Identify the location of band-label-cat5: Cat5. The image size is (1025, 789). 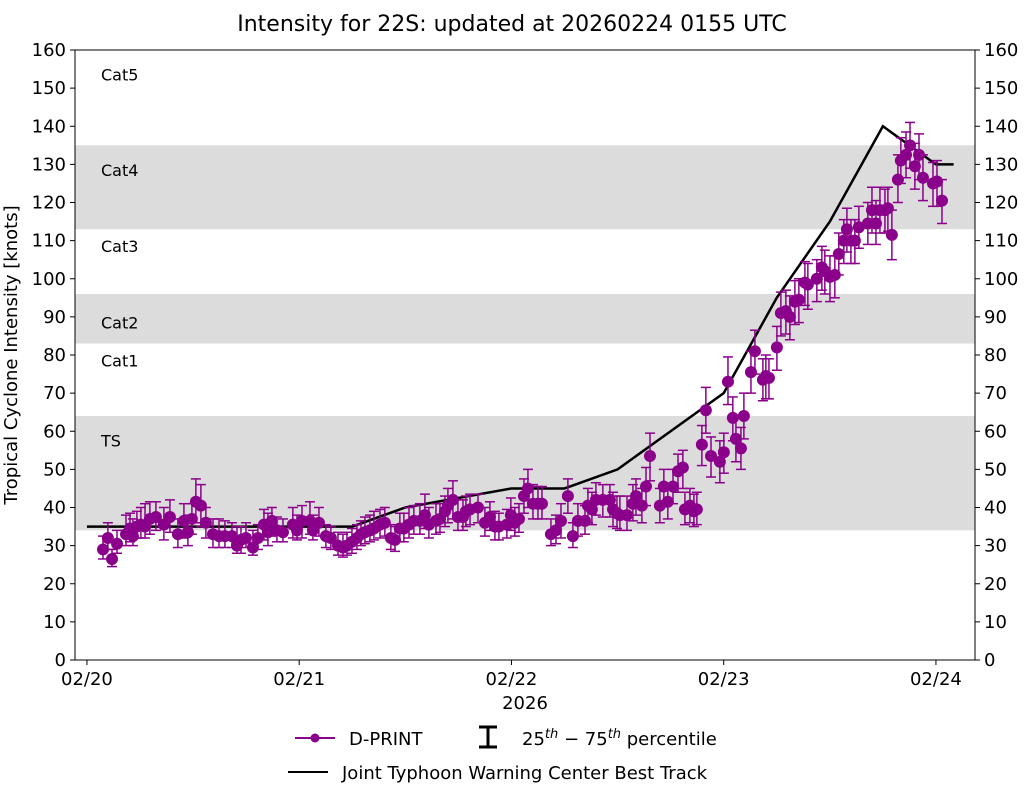
(119, 75).